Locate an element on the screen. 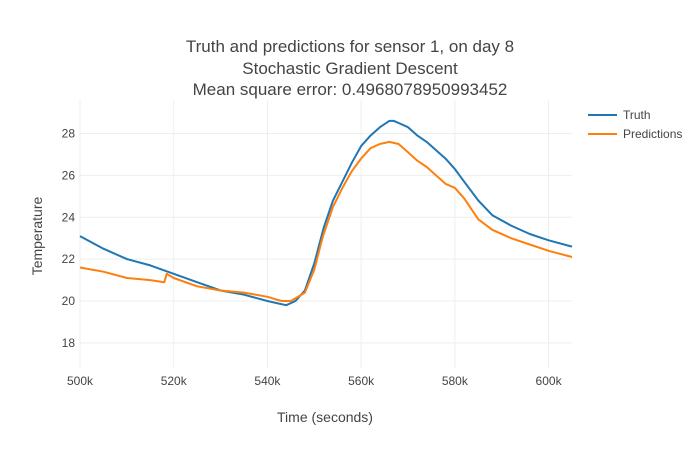 This screenshot has width=700, height=455. y-axis-label: Temperature is located at coordinates (37, 235).